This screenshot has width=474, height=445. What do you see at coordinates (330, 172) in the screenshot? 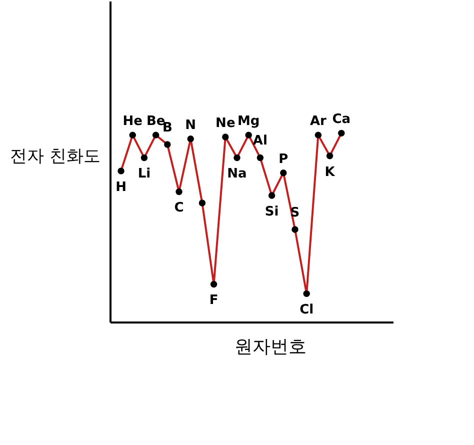
I see `x-tick-label: K` at bounding box center [330, 172].